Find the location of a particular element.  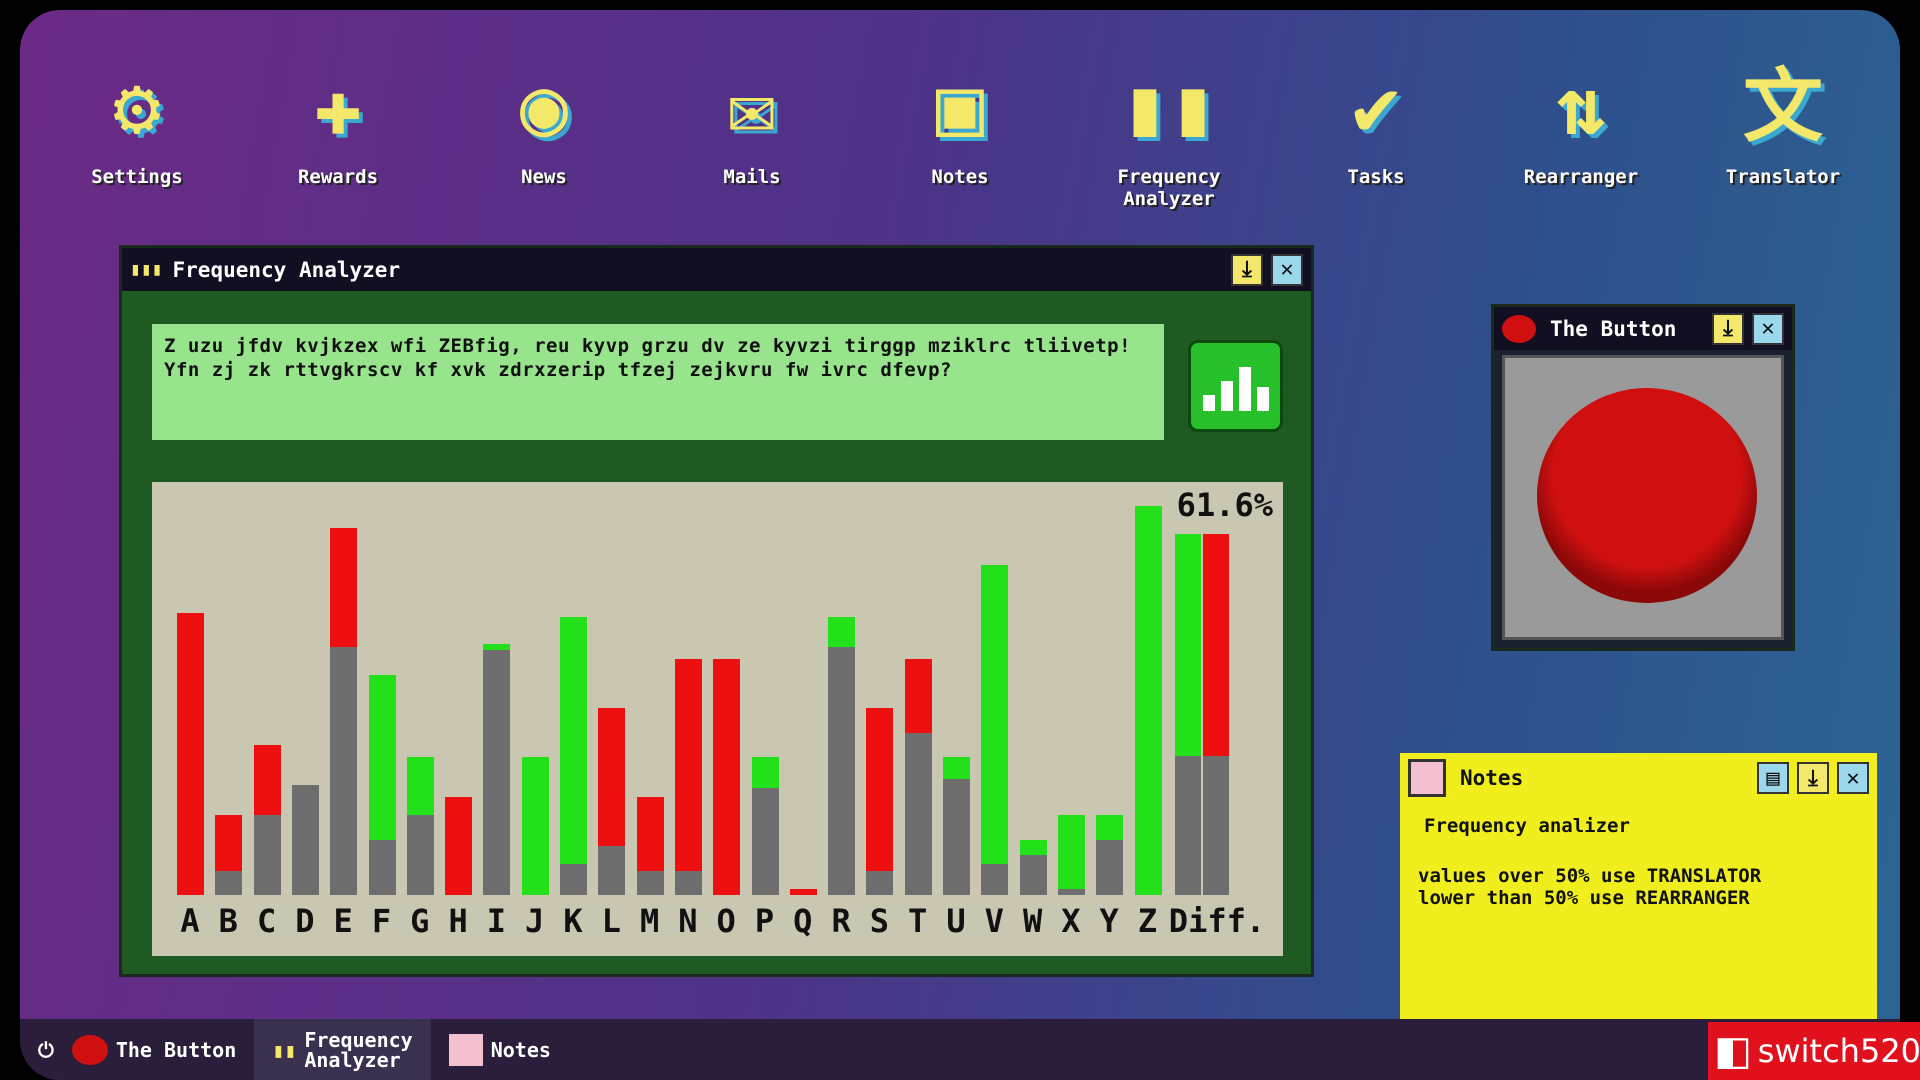

save-icon: ▤ is located at coordinates (1773, 778).